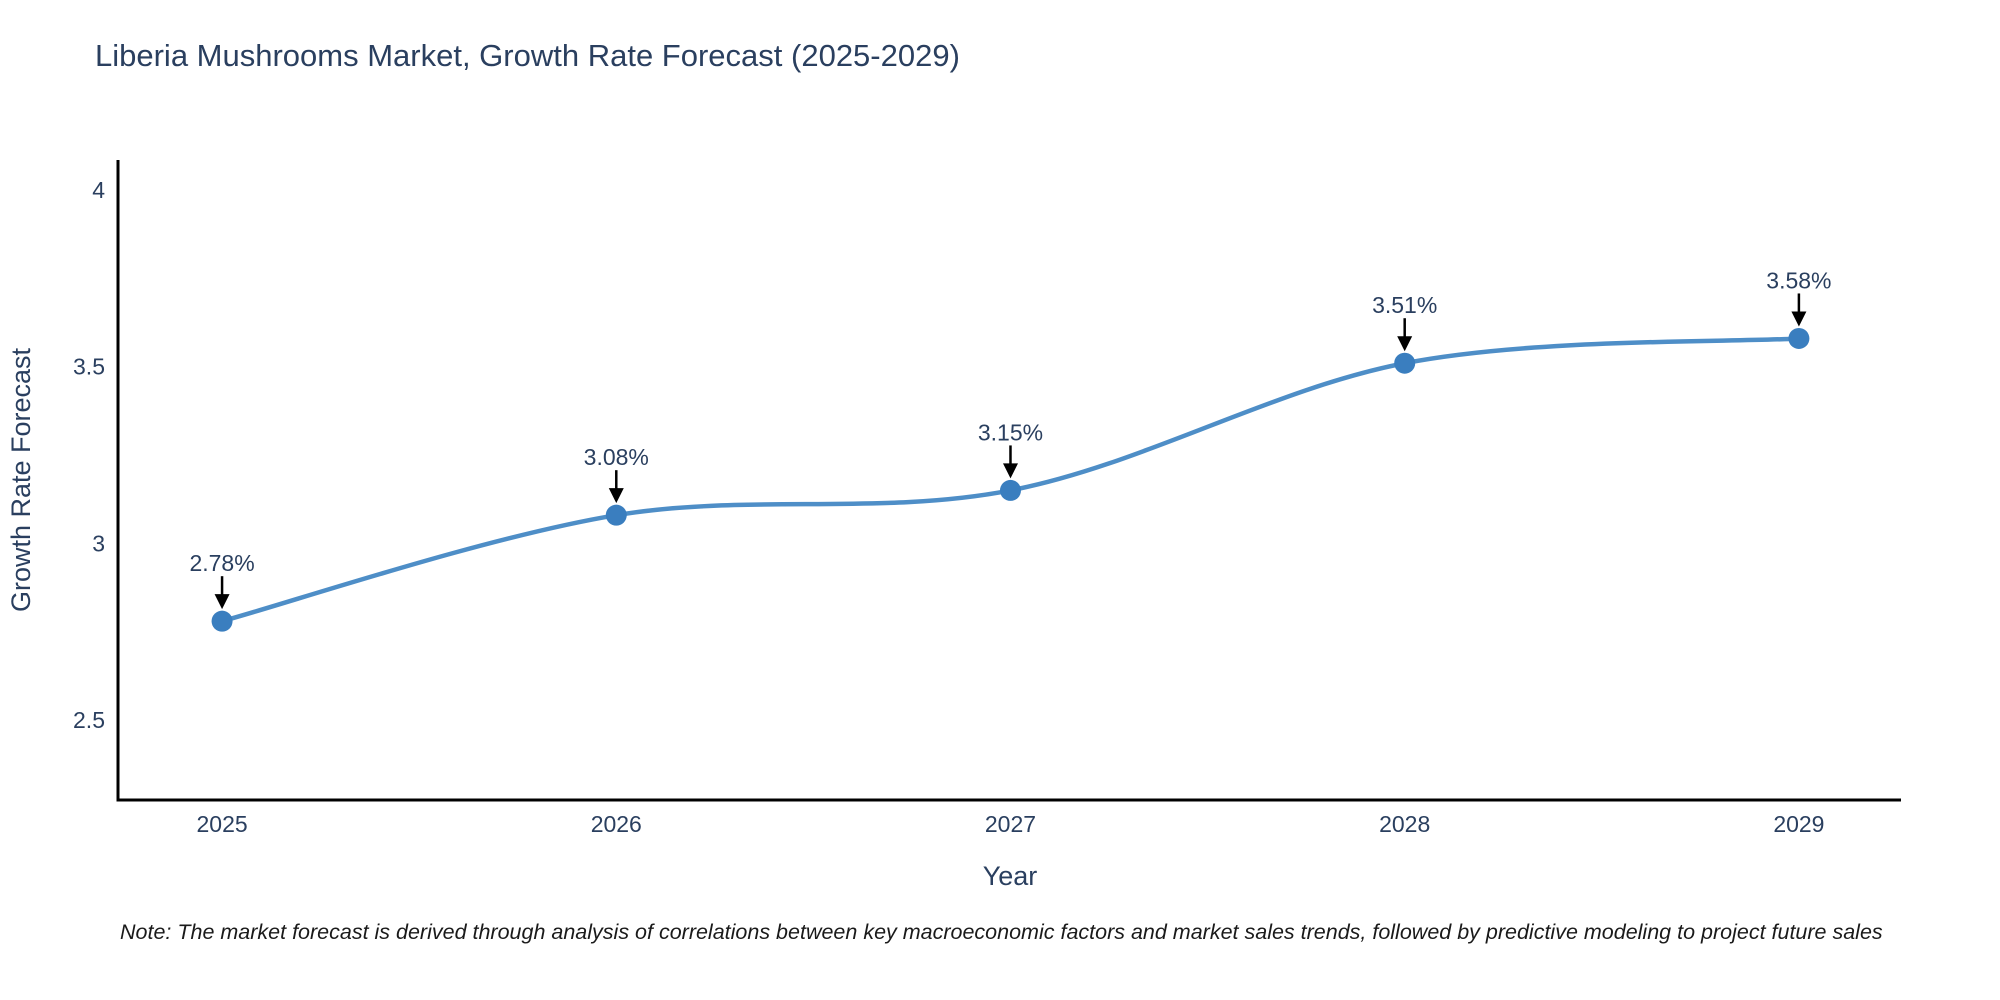 This screenshot has width=2000, height=1000. What do you see at coordinates (21, 479) in the screenshot?
I see `y-axis-title: Growth Rate Forecast` at bounding box center [21, 479].